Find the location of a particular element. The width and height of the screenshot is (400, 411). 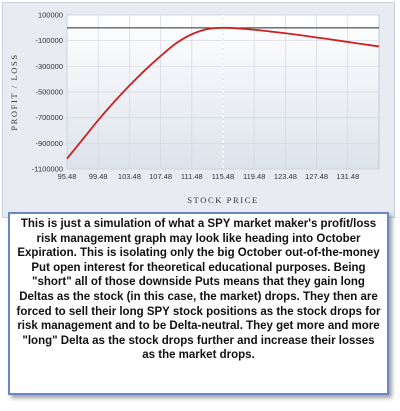

x-tick-label: 107.48 is located at coordinates (160, 176).